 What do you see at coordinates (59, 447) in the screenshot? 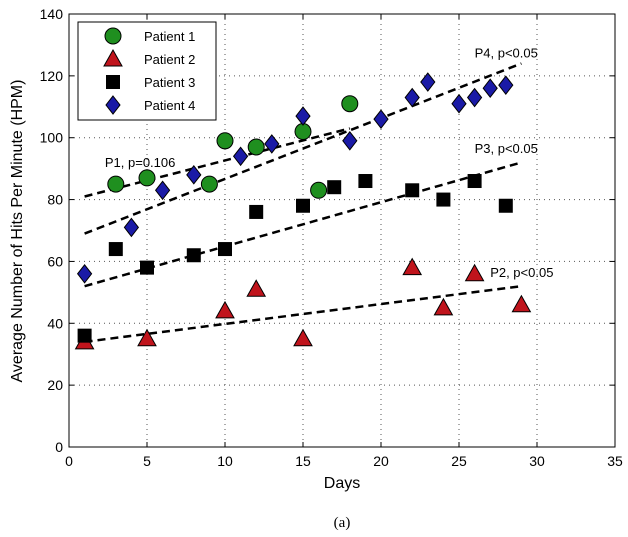
I see `y-tick-label: 0` at bounding box center [59, 447].